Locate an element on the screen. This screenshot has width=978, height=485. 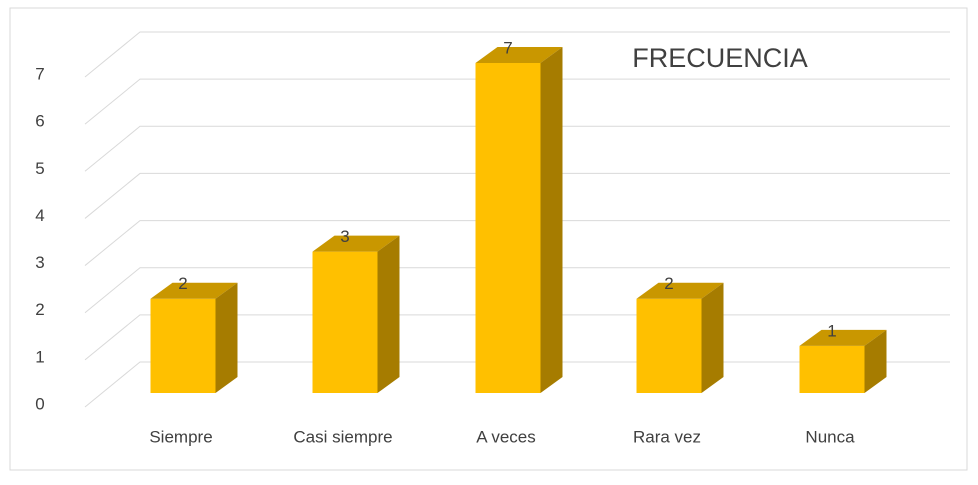
y-tick-label: 0 is located at coordinates (39, 403).